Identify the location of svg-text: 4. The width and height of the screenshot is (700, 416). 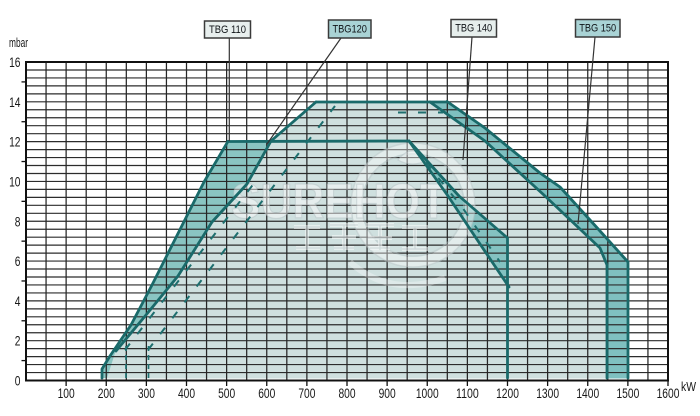
(18, 301).